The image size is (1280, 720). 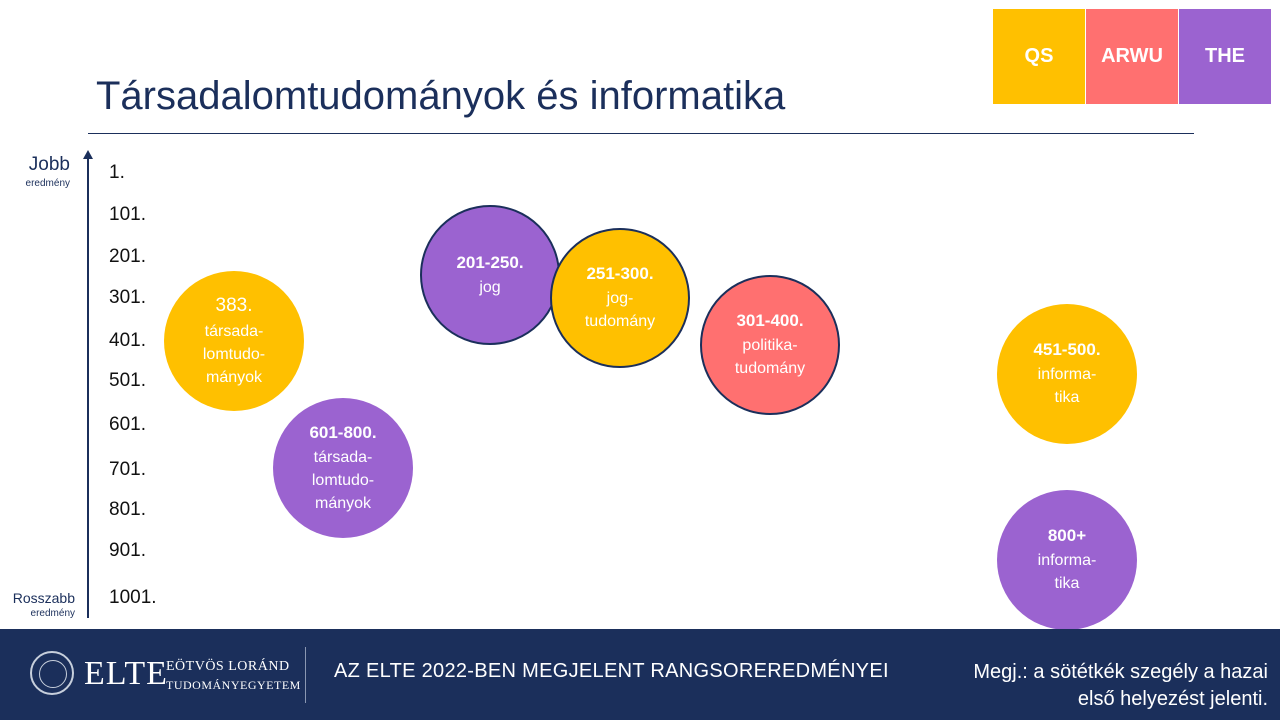 I want to click on legend-arwu: ARWU, so click(x=1132, y=56).